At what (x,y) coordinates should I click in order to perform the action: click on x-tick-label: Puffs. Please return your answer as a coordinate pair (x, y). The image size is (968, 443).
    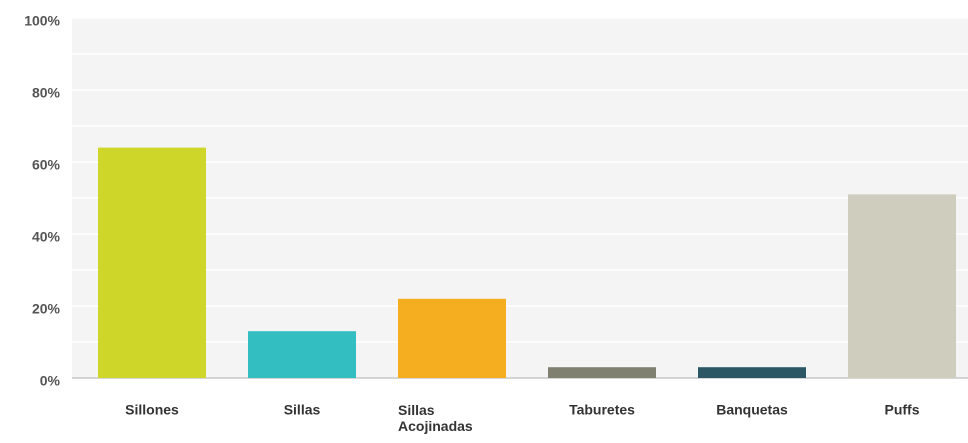
    Looking at the image, I should click on (902, 410).